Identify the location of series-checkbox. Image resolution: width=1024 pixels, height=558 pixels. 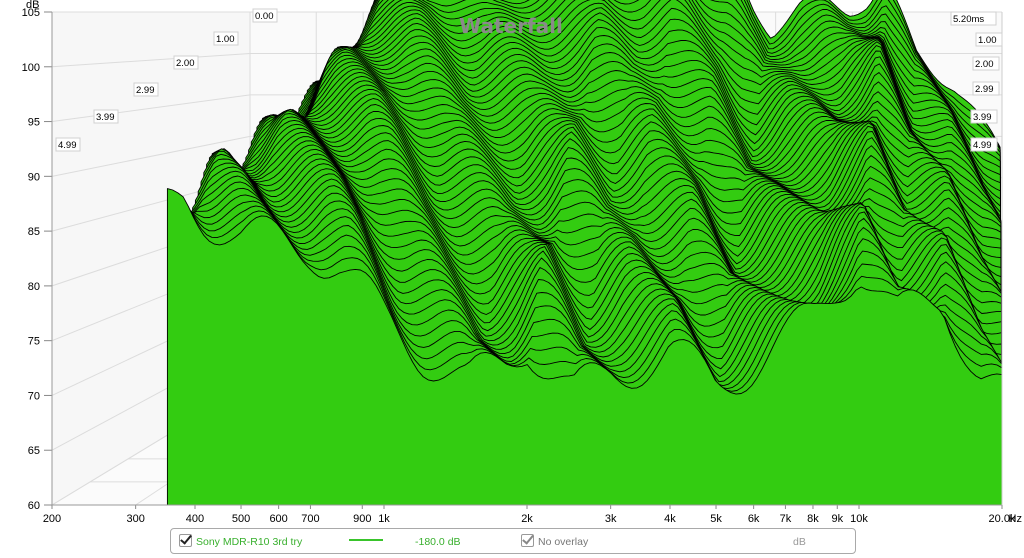
(185, 540).